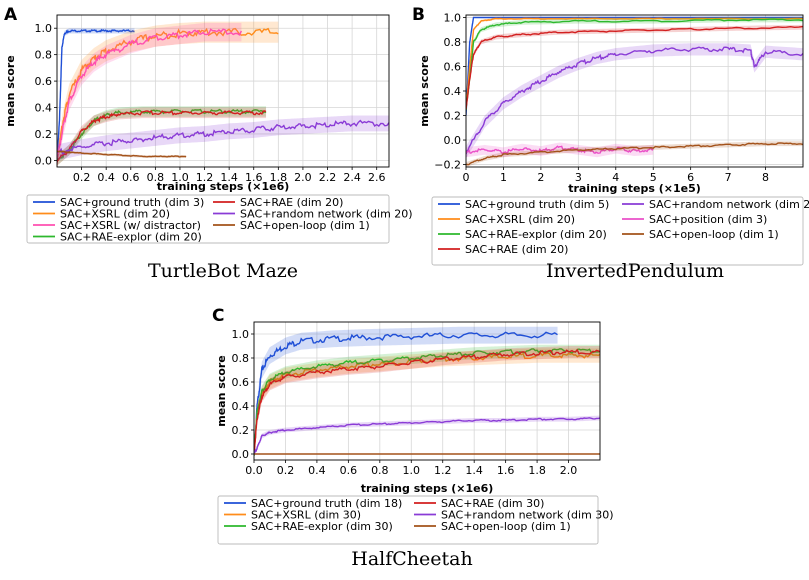  Describe the element at coordinates (132, 202) in the screenshot. I see `legend-label: SAC+ground truth (dim 3)` at that location.